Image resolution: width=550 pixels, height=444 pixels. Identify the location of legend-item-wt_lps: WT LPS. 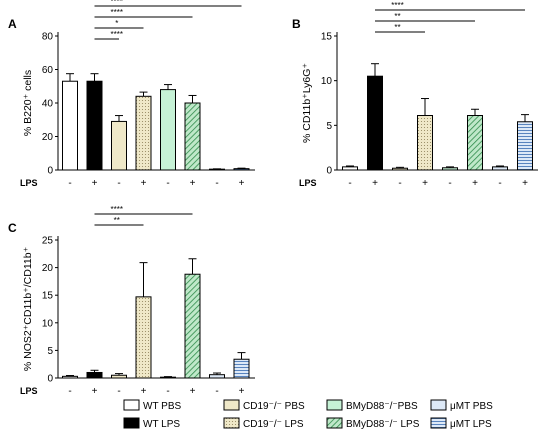
(151, 423).